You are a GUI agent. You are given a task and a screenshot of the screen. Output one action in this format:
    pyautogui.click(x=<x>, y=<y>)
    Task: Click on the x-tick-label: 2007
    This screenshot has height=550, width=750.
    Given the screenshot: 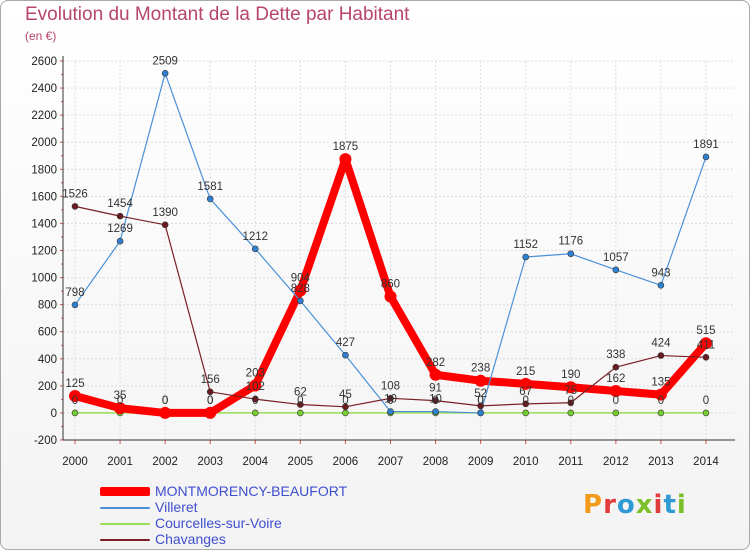 What is the action you would take?
    pyautogui.click(x=391, y=462)
    